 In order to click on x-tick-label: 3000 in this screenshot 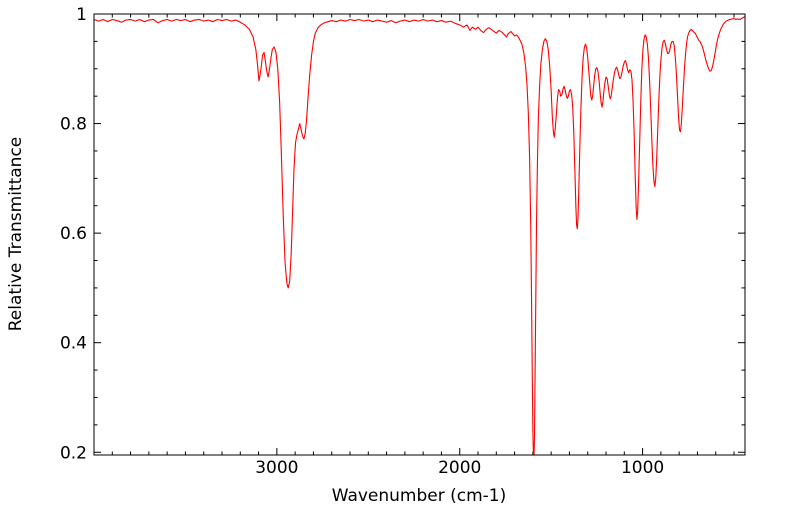, I will do `click(276, 468)`.